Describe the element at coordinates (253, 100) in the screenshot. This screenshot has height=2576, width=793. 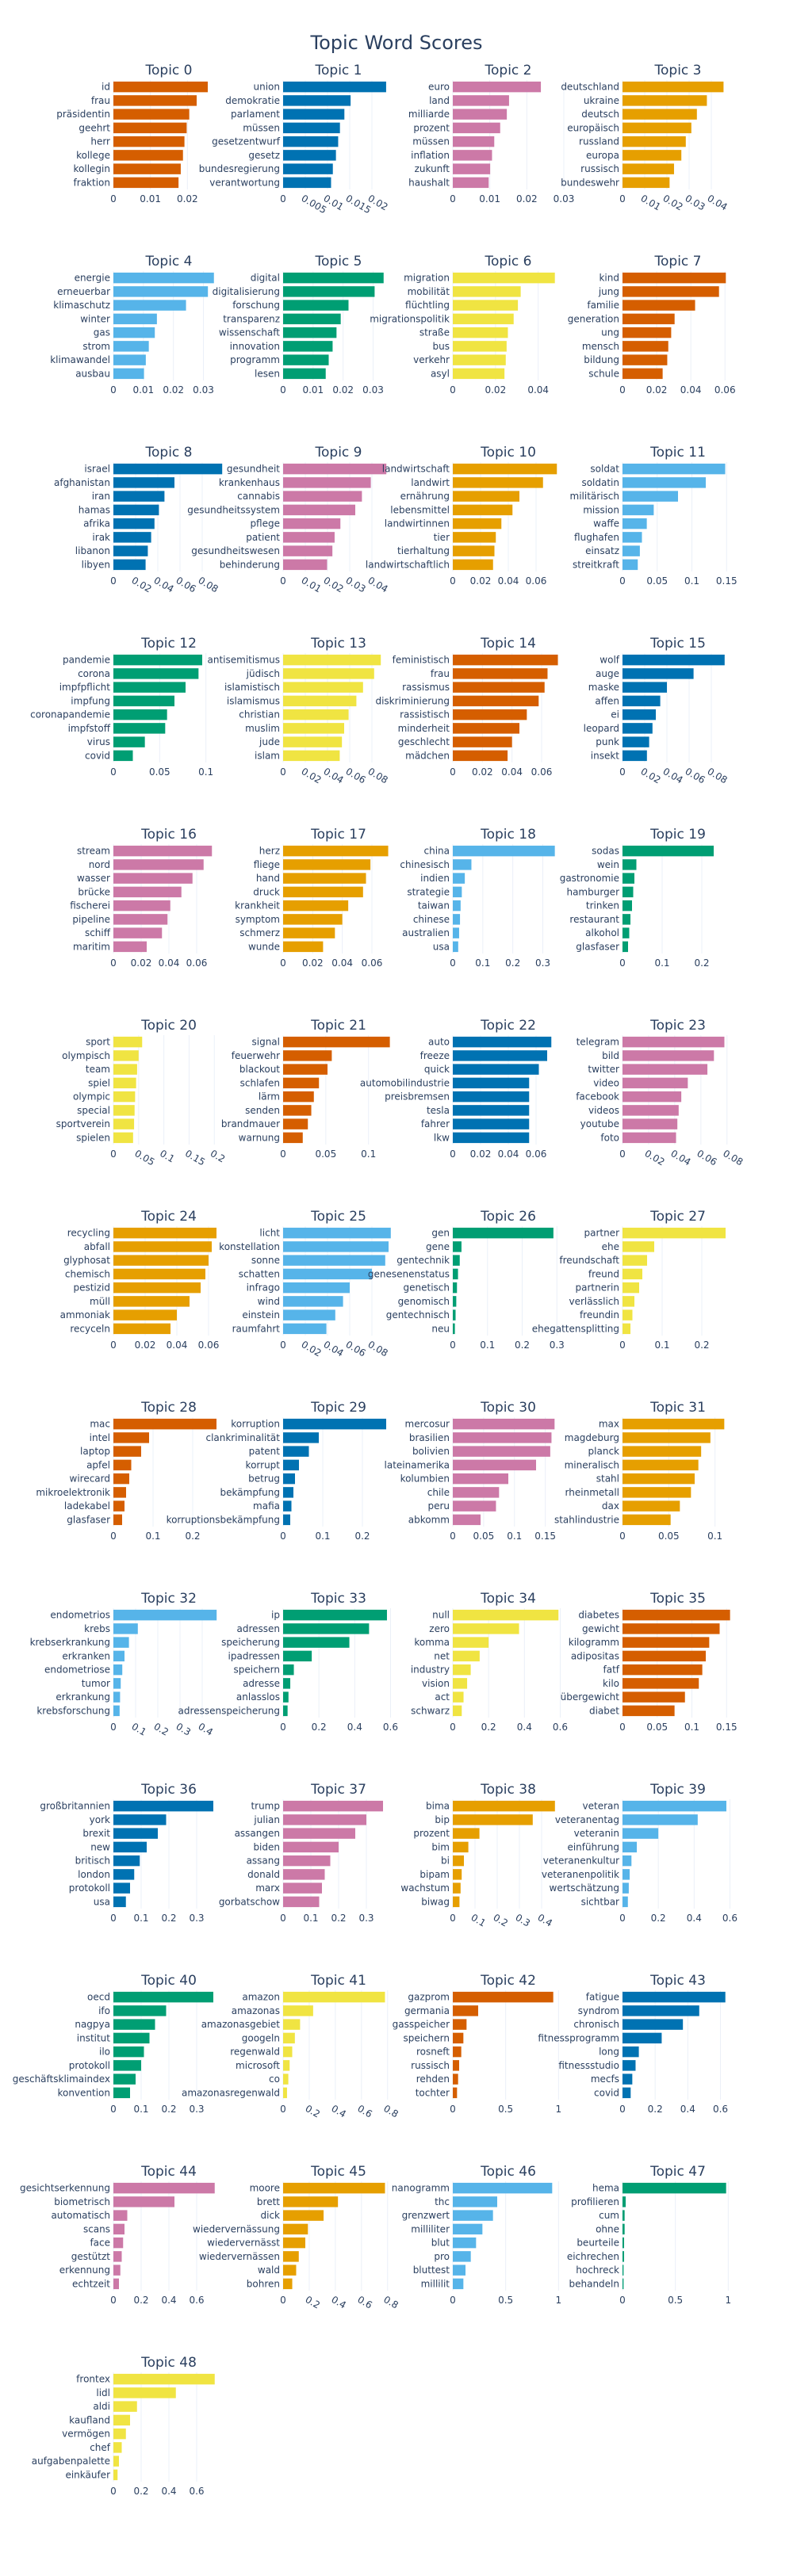
I see `category-label: demokratie` at that location.